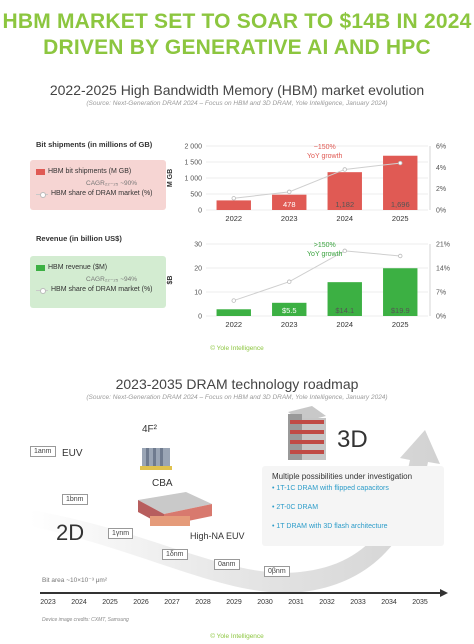  Describe the element at coordinates (170, 178) in the screenshot. I see `shipments-y-label: M GB` at that location.